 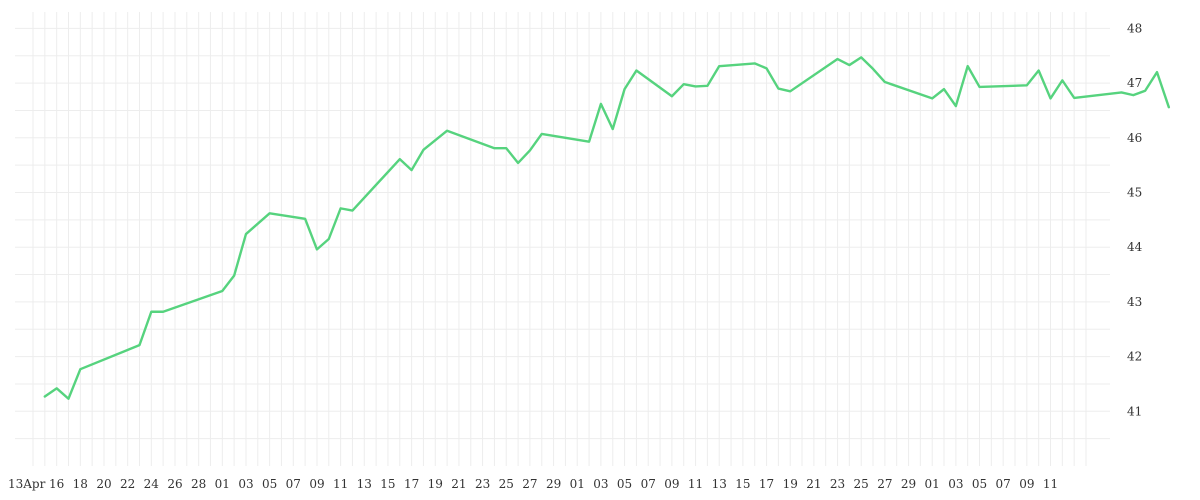 What do you see at coordinates (1134, 357) in the screenshot?
I see `y-tick-label: 42` at bounding box center [1134, 357].